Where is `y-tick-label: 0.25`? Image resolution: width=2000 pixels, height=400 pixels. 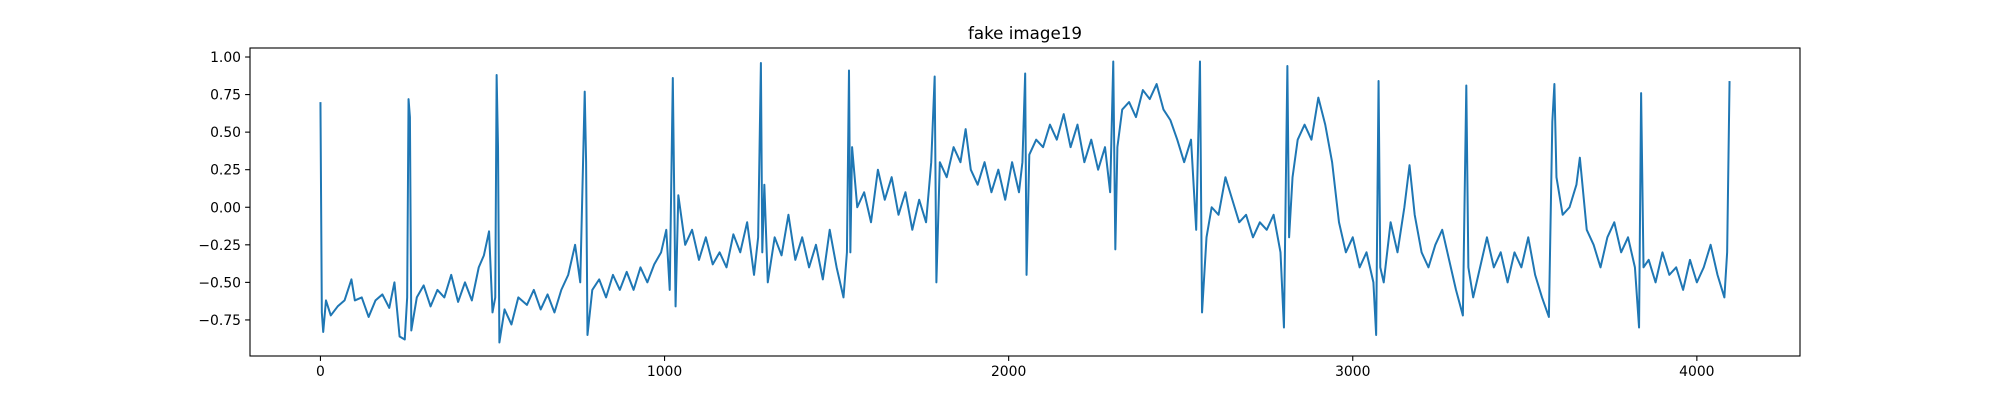
y-tick-label: 0.25 is located at coordinates (225, 171).